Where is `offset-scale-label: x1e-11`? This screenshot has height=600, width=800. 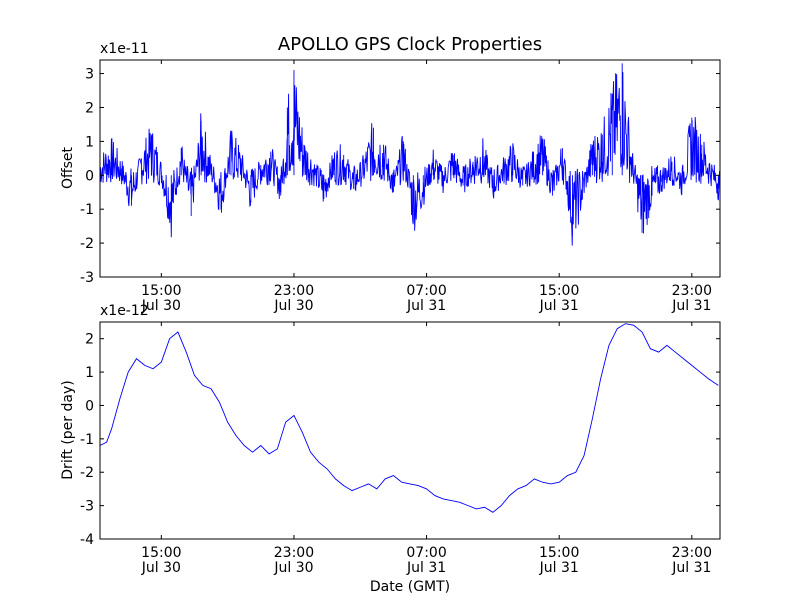 offset-scale-label: x1e-11 is located at coordinates (124, 49).